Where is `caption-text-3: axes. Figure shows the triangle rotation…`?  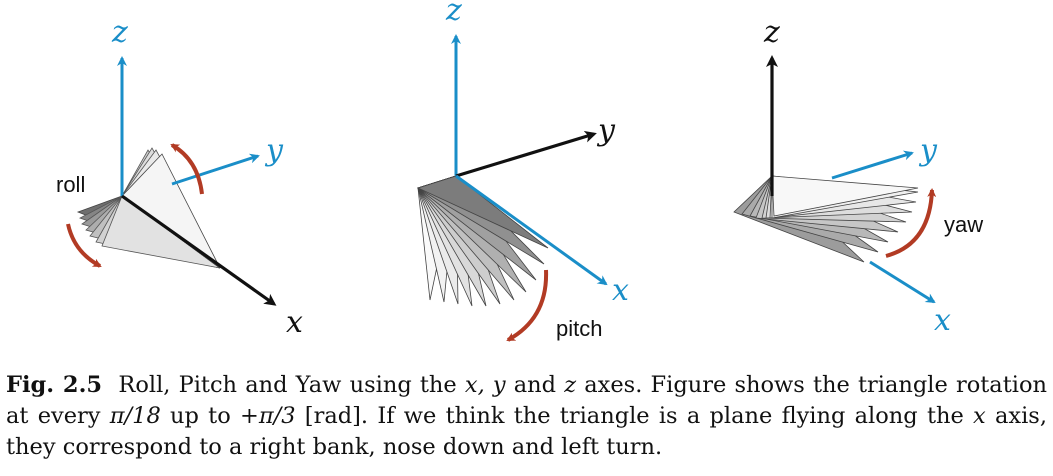 caption-text-3: axes. Figure shows the triangle rotation… is located at coordinates (526, 400).